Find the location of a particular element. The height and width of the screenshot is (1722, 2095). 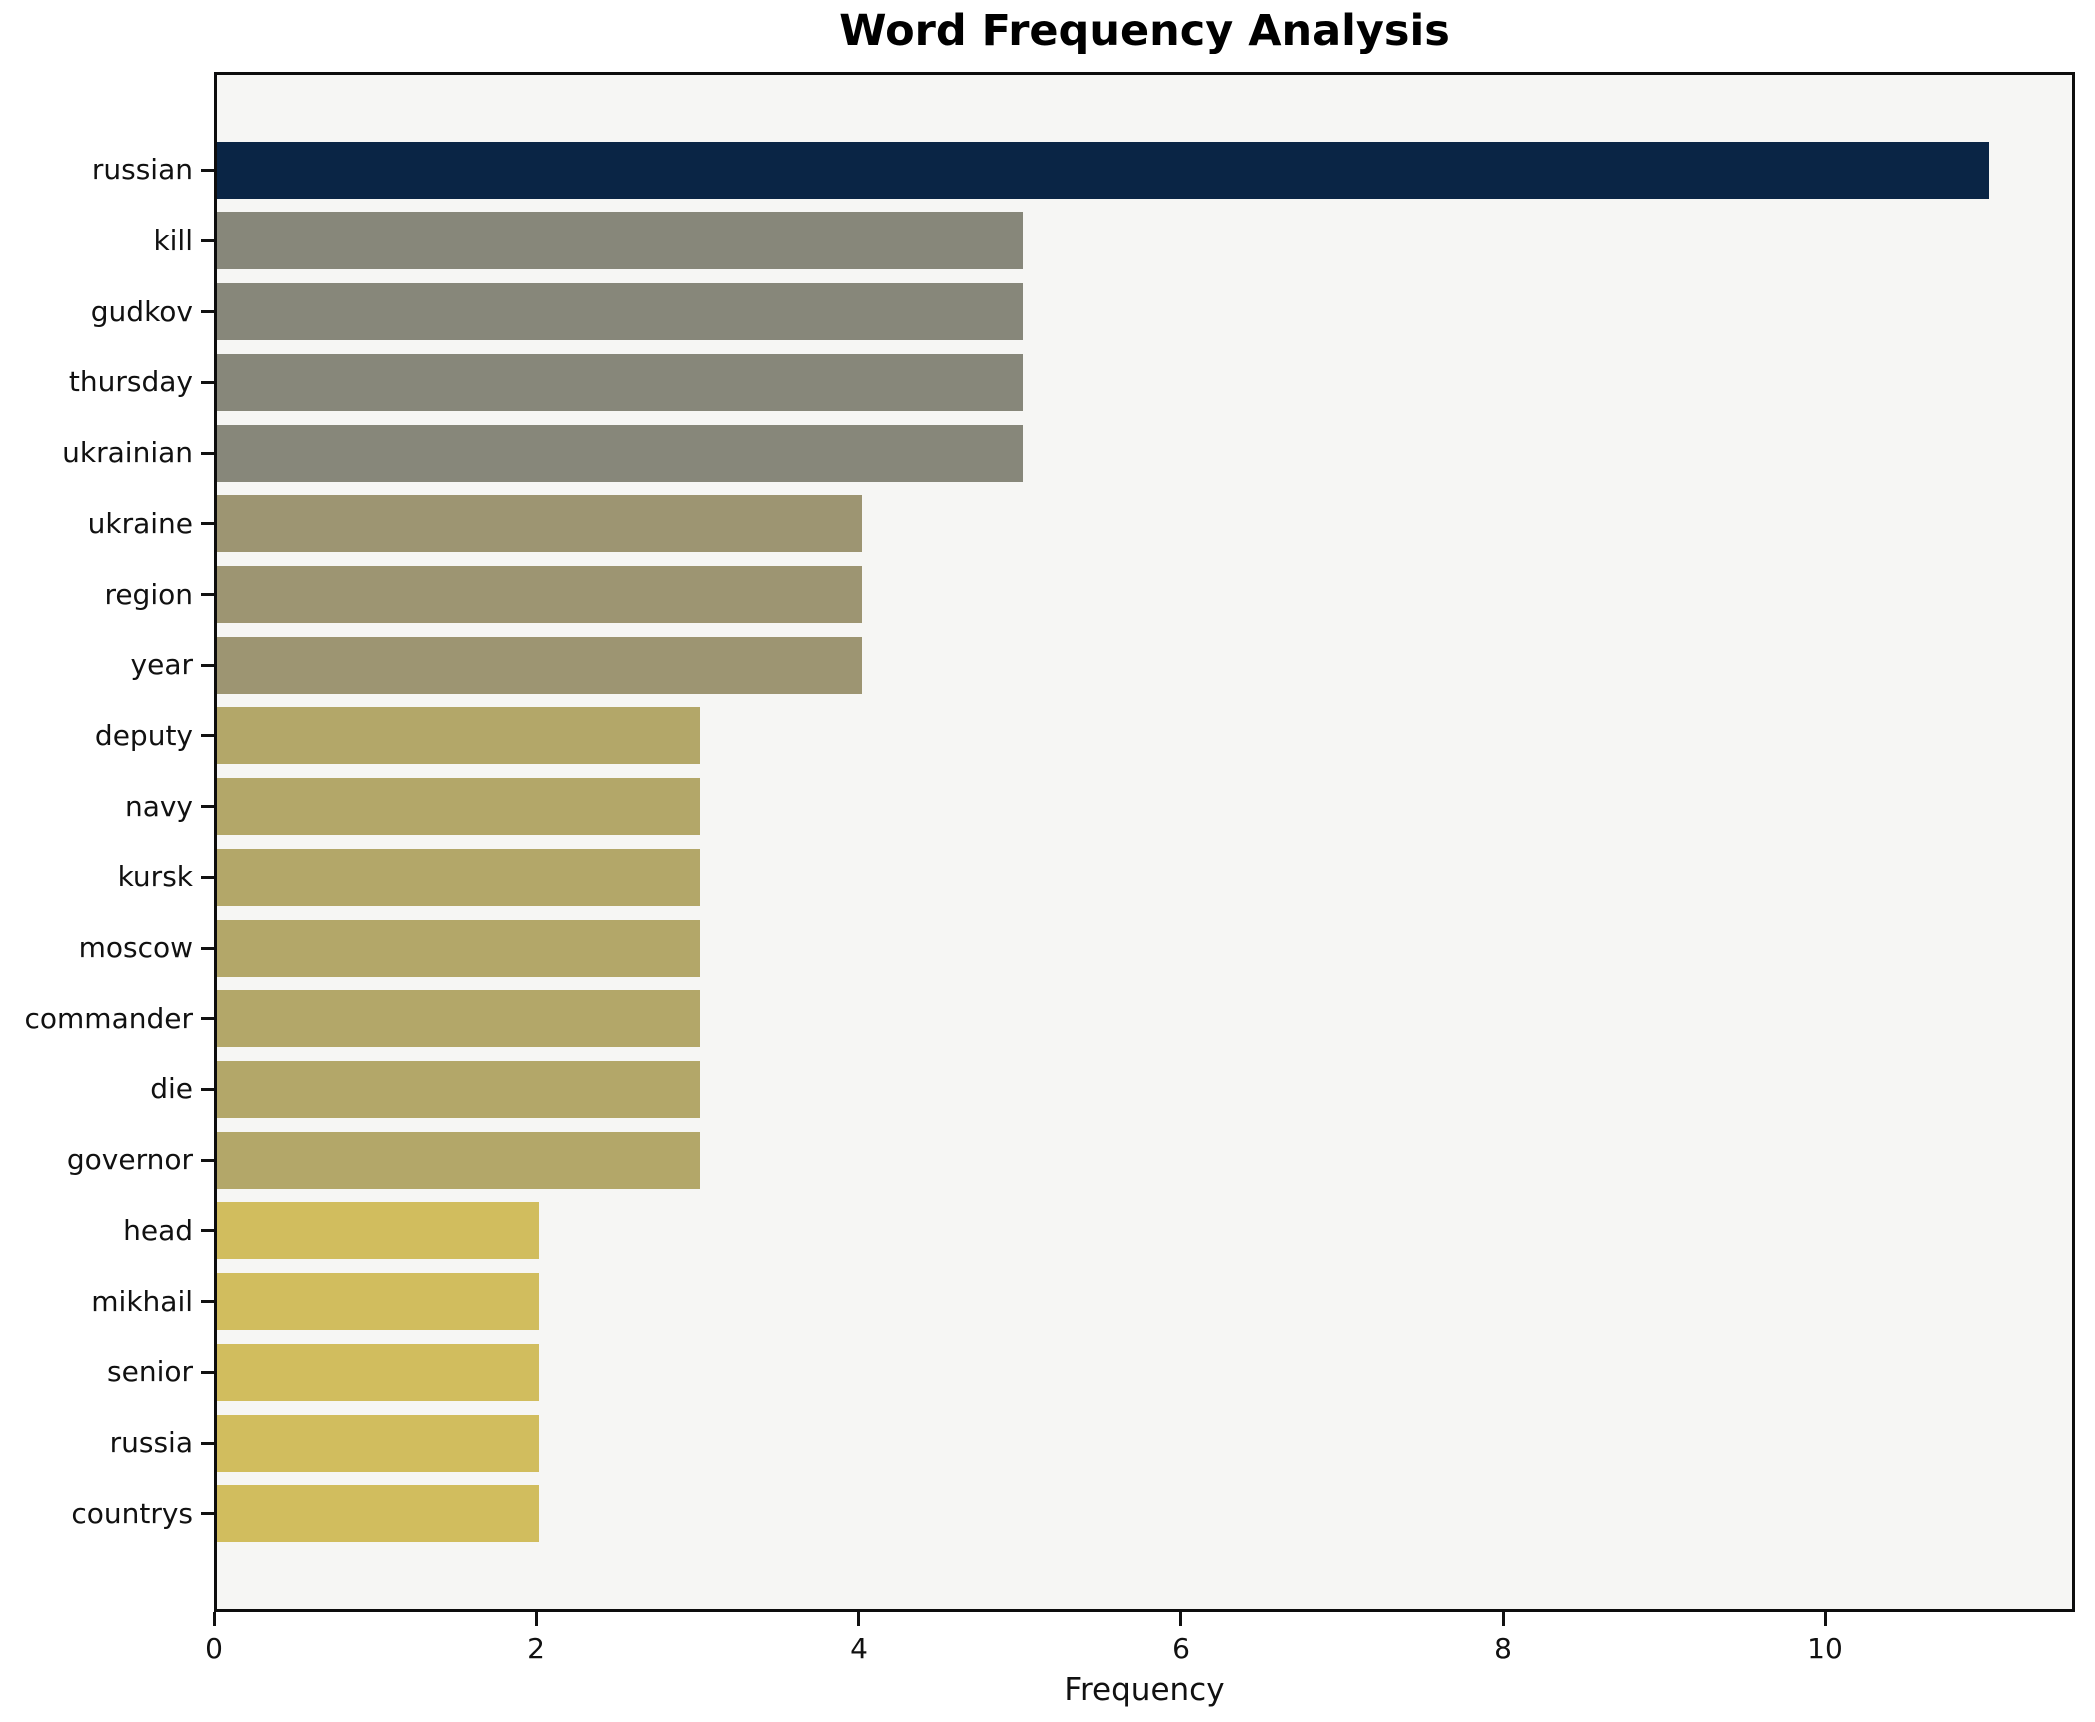

y-tick-label-kursk: kursk is located at coordinates (155, 876).